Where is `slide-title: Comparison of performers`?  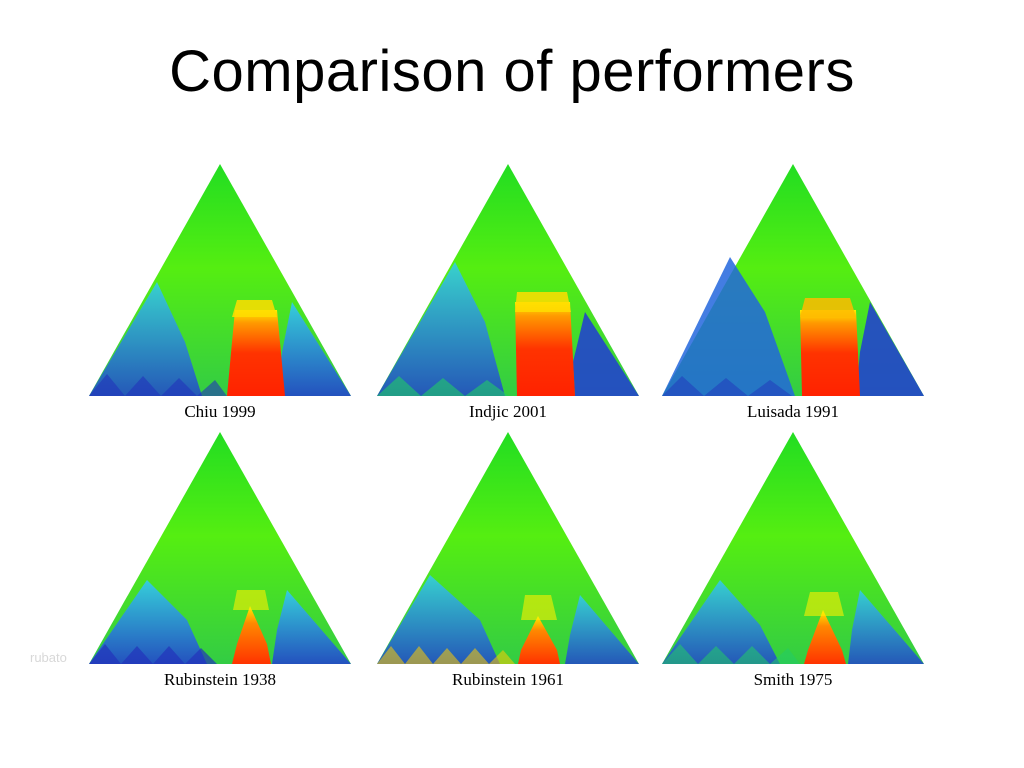
slide-title: Comparison of performers is located at coordinates (512, 71).